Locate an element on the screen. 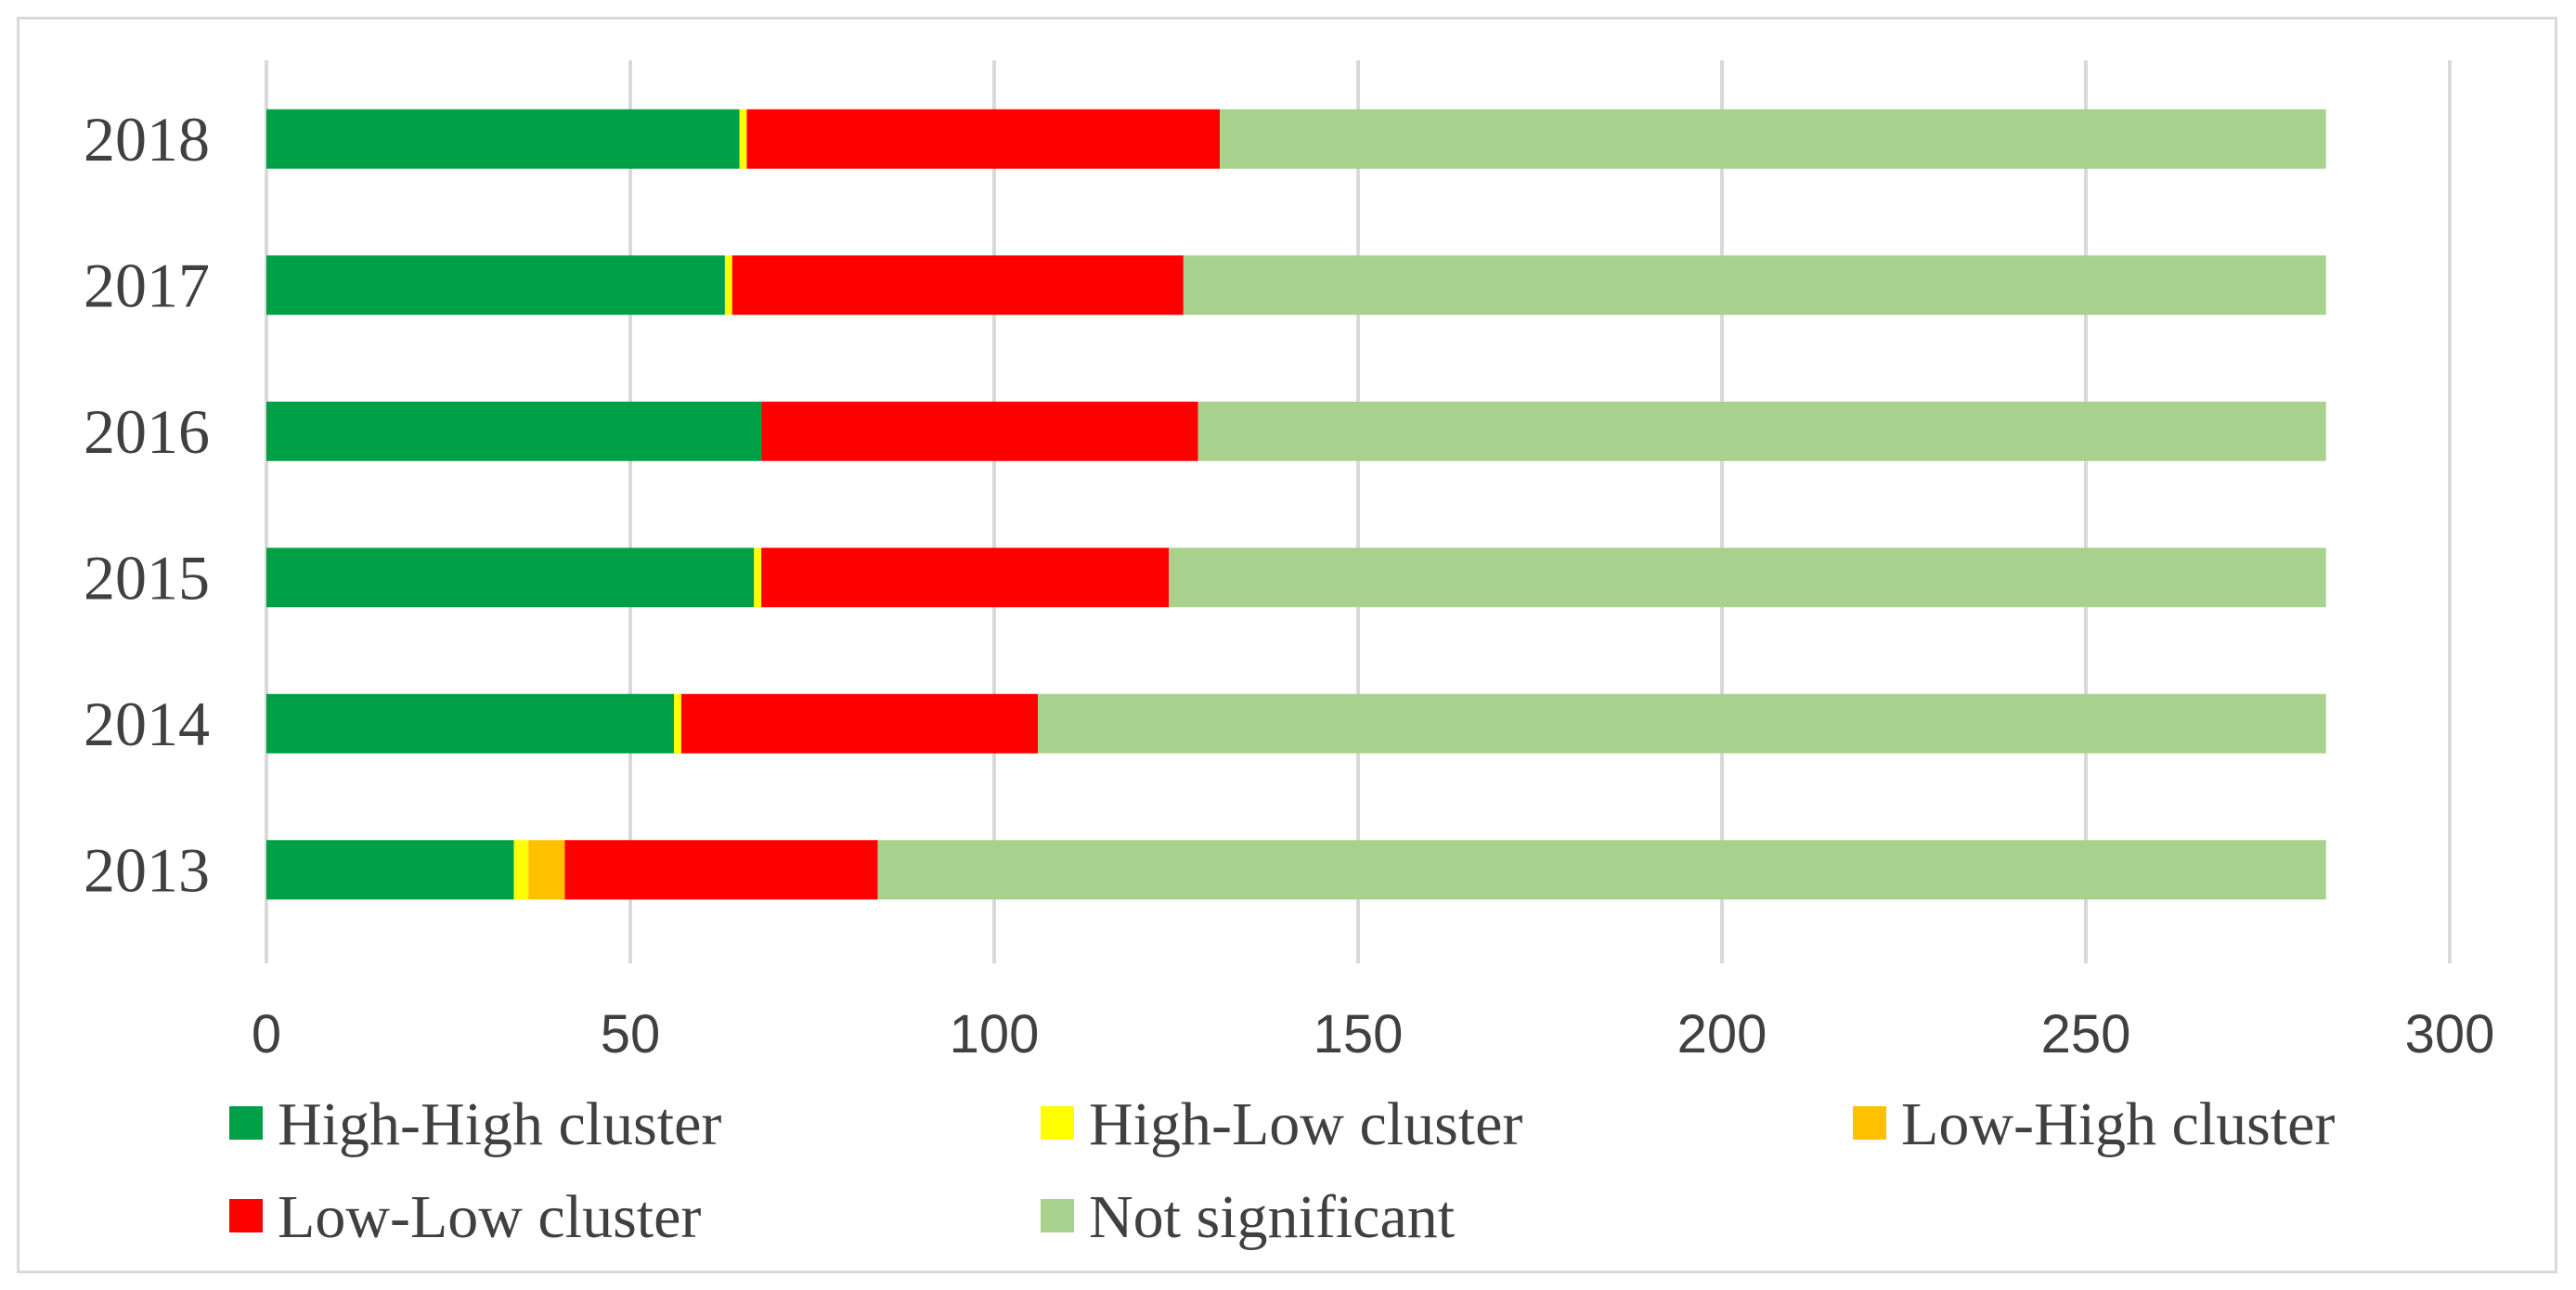  legend-label: High-High cluster is located at coordinates (499, 1124).